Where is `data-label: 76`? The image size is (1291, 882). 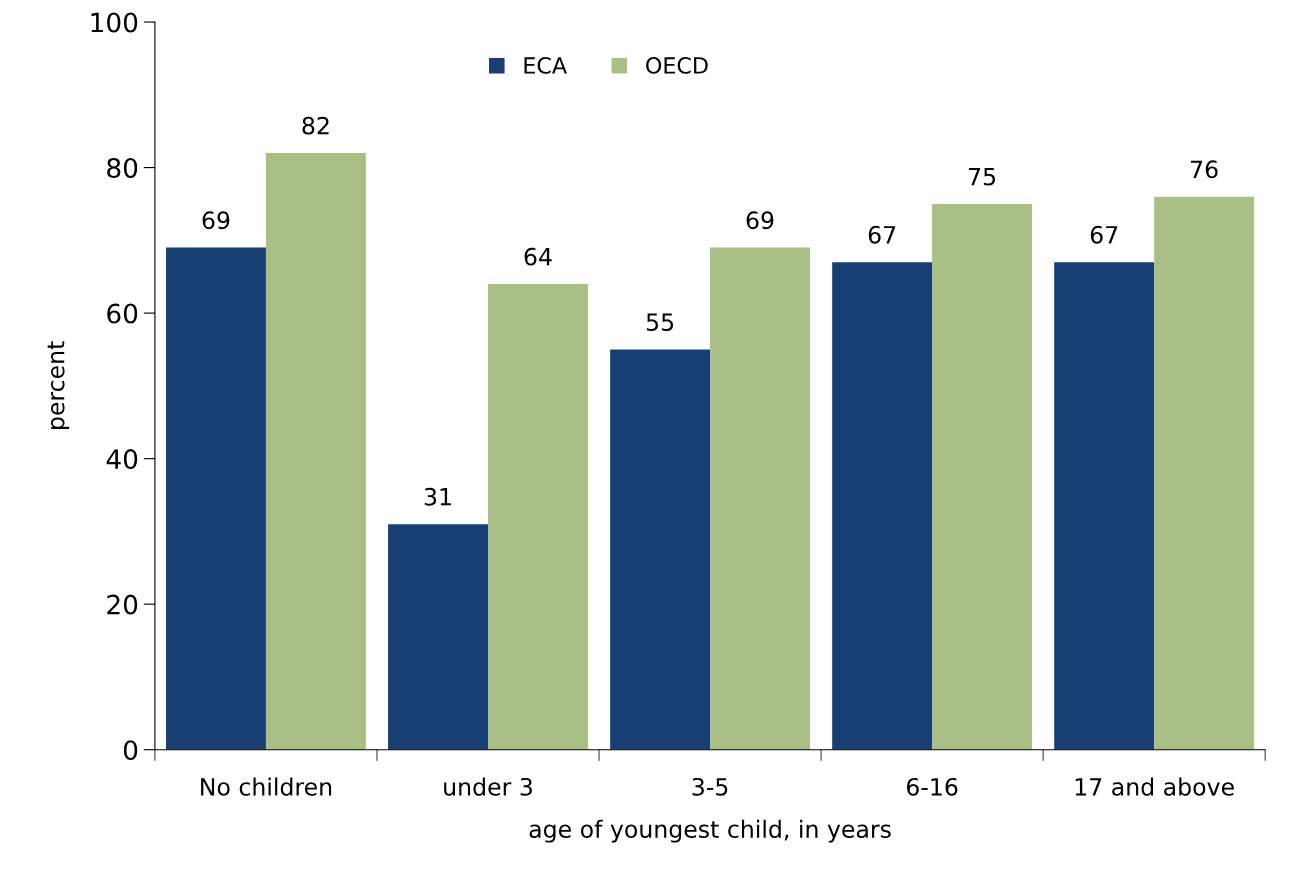
data-label: 76 is located at coordinates (1204, 169).